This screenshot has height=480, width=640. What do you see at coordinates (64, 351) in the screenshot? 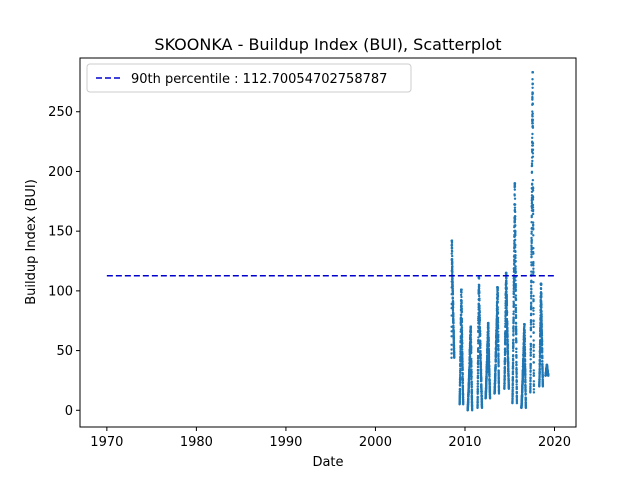
I see `y-tick-label: 50` at bounding box center [64, 351].